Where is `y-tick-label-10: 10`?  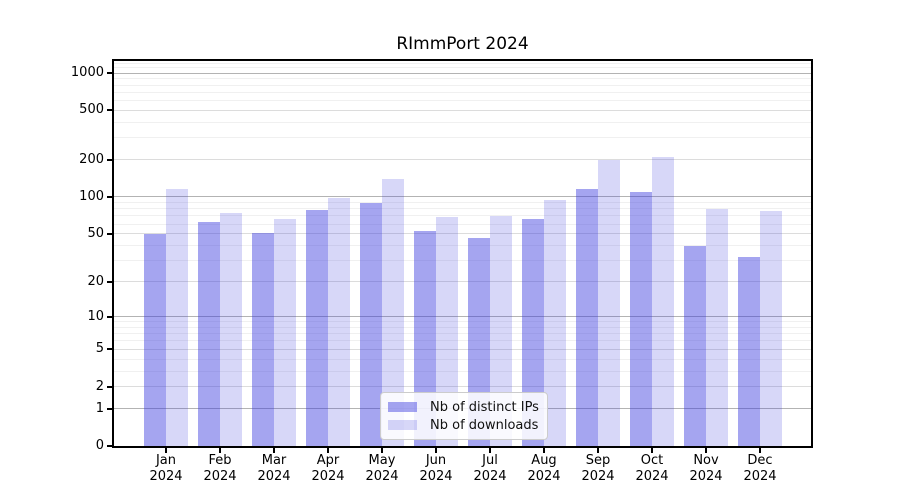
y-tick-label-10: 10 is located at coordinates (95, 316).